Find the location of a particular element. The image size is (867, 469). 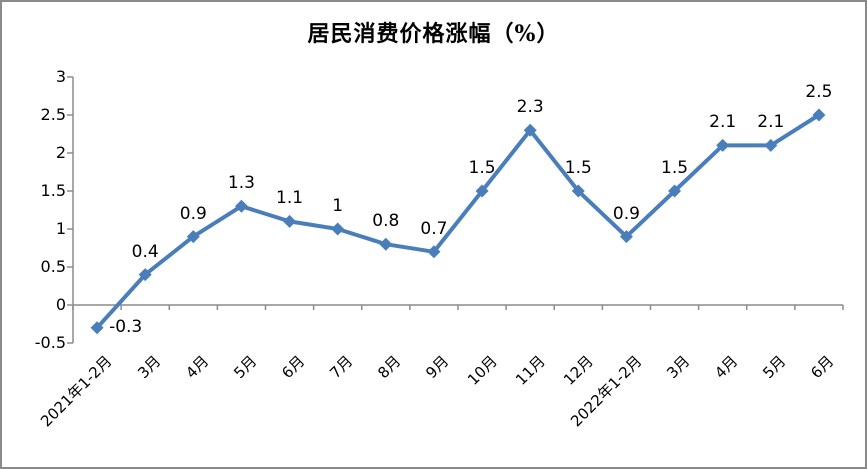

data-point-label: 2.5 is located at coordinates (819, 92).